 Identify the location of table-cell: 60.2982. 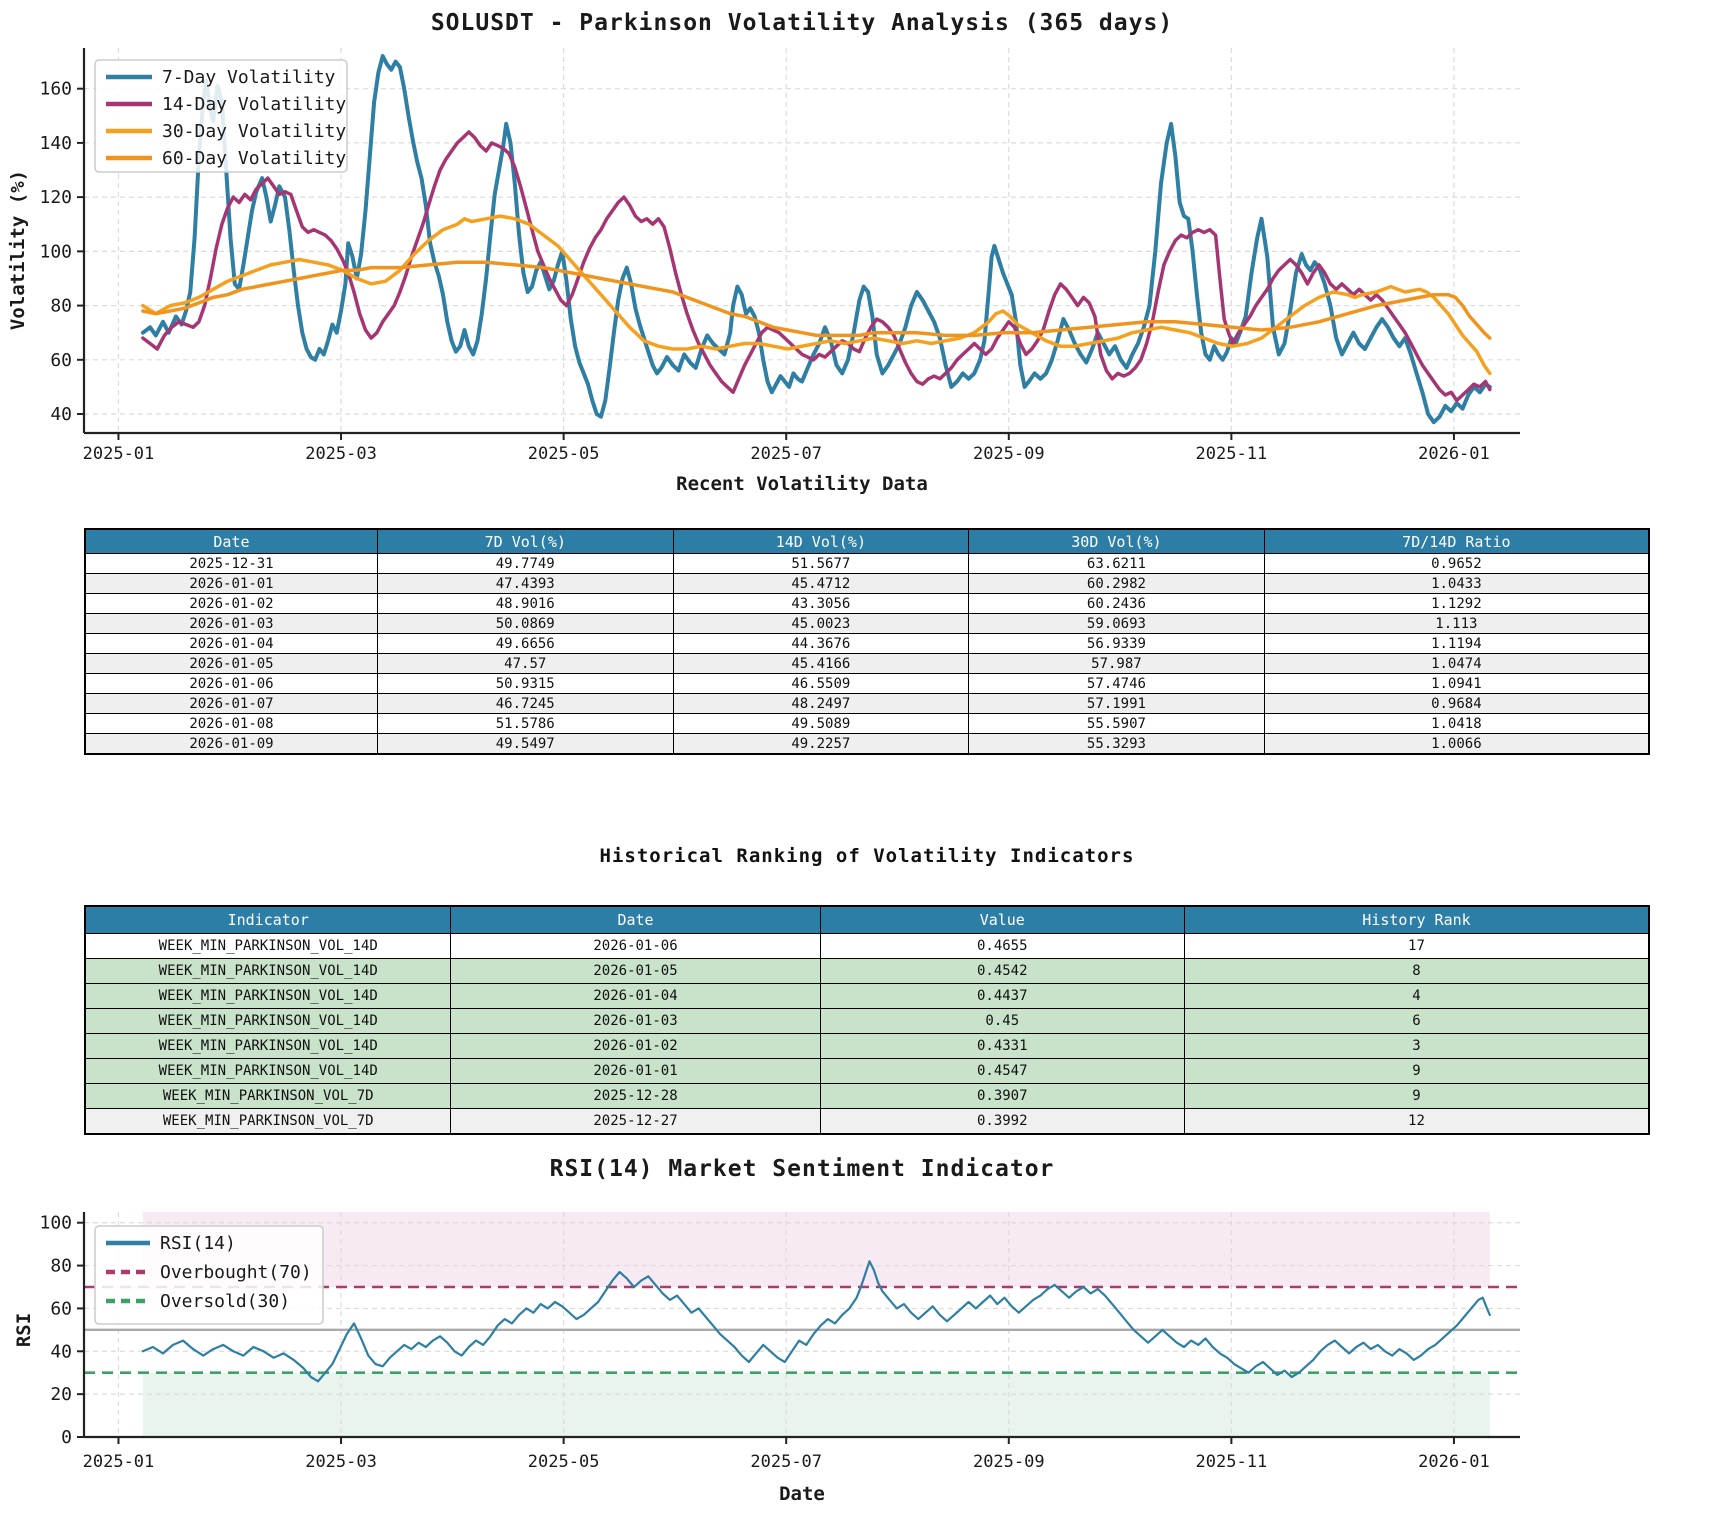
(1116, 583).